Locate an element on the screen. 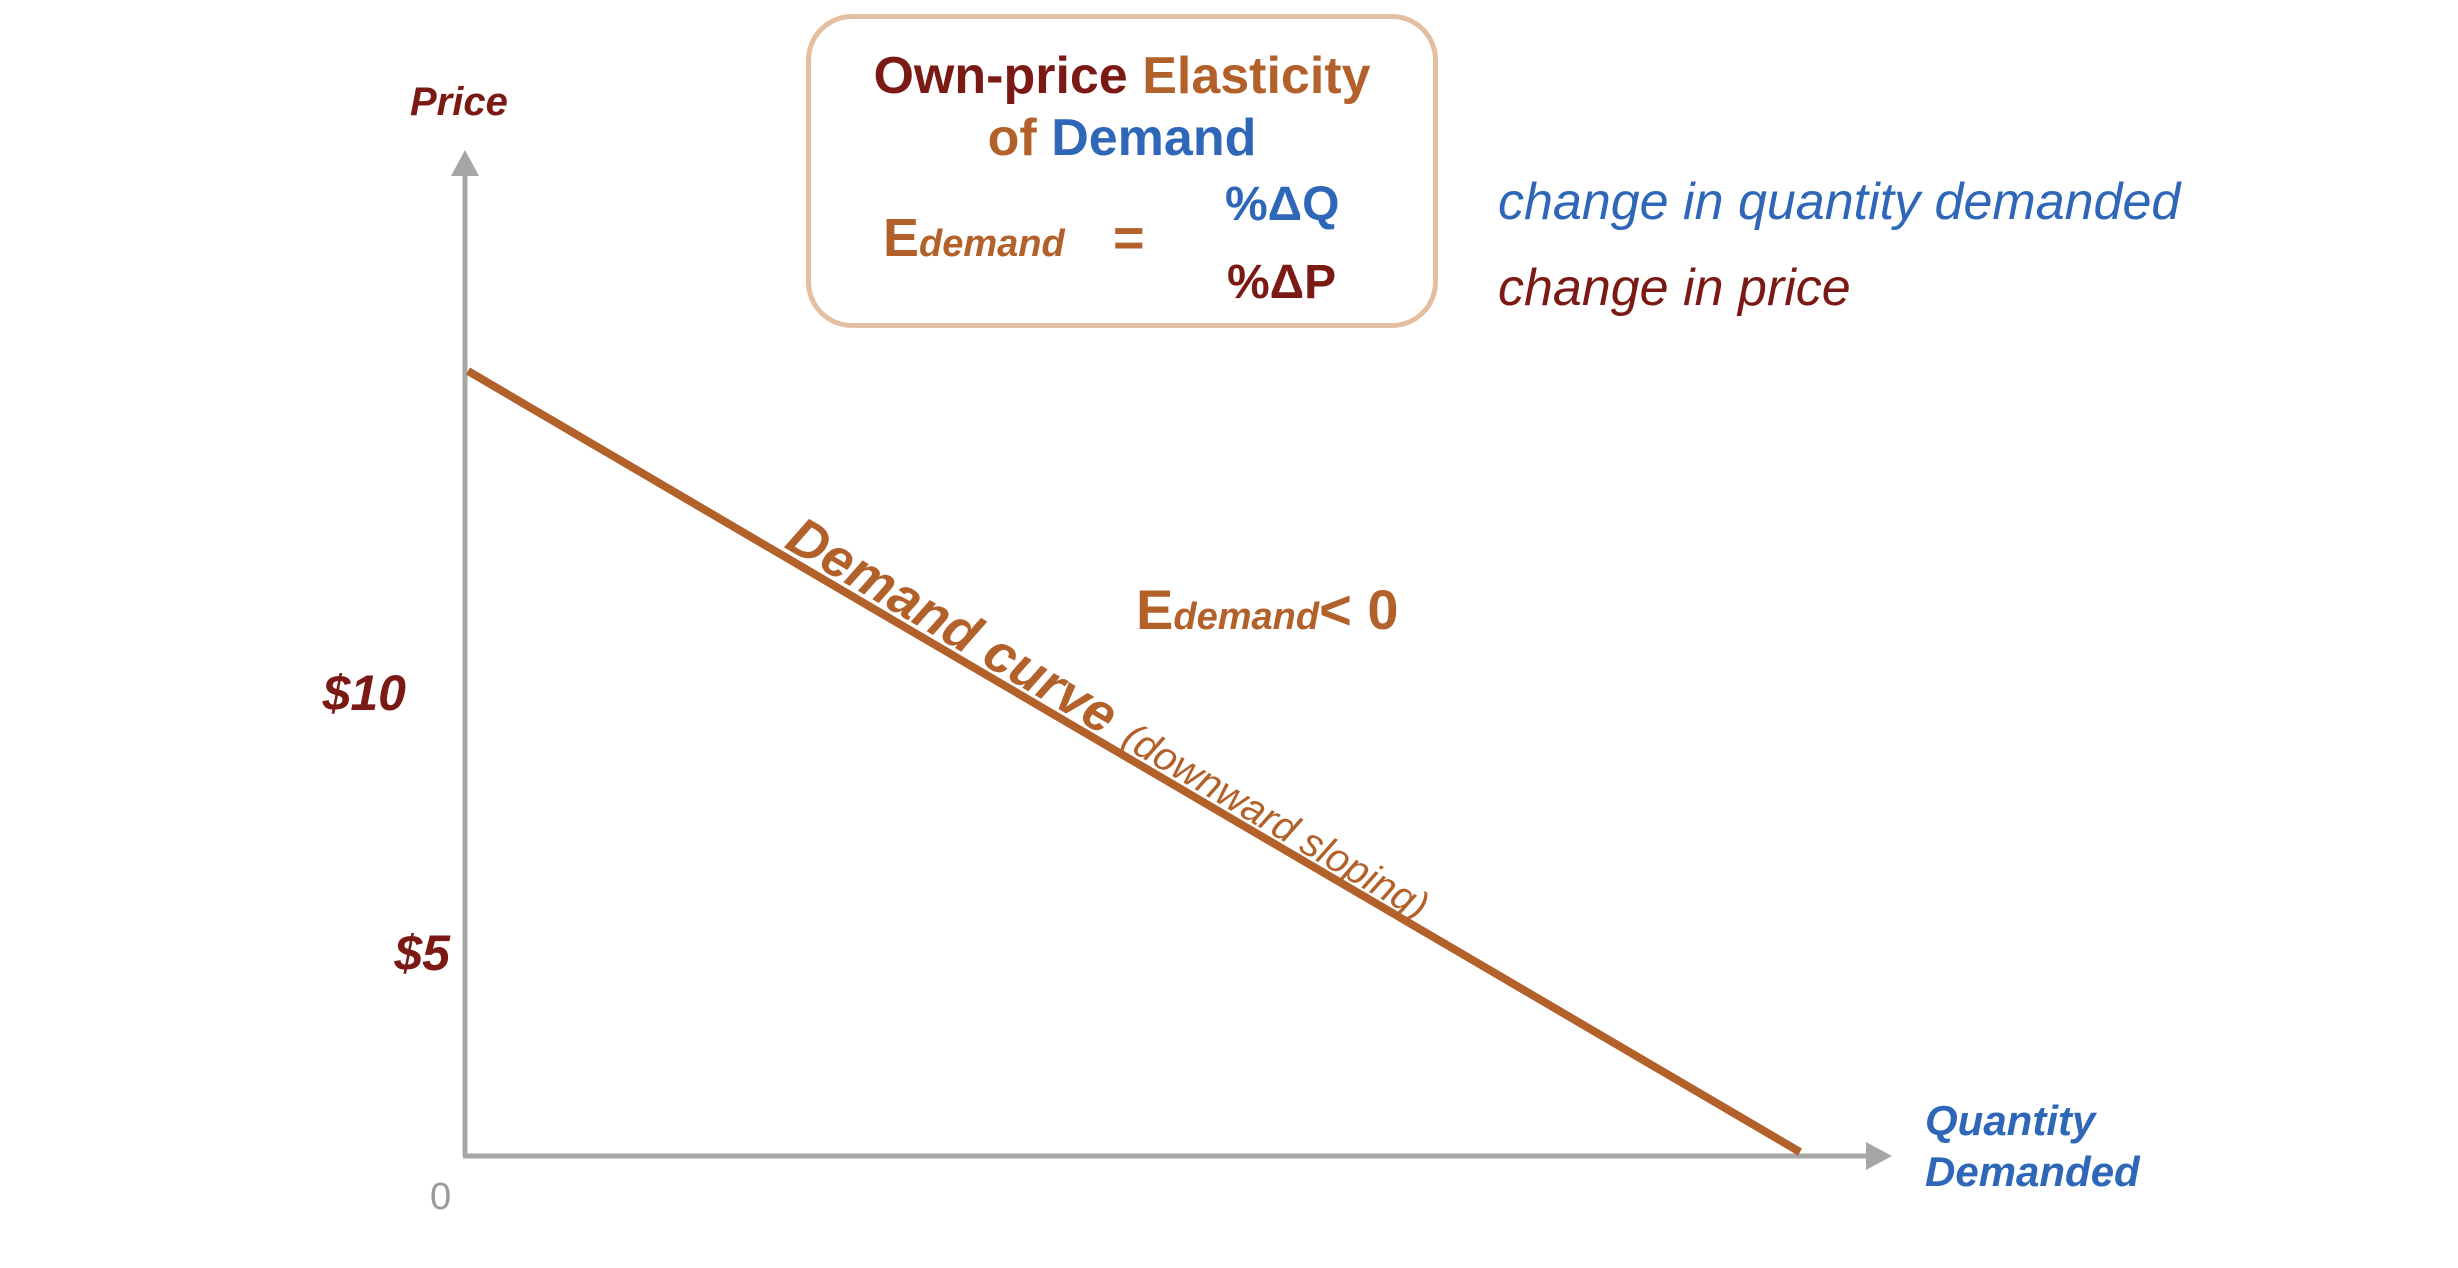 The width and height of the screenshot is (2458, 1268). y-axis-arrow-icon is located at coordinates (465, 163).